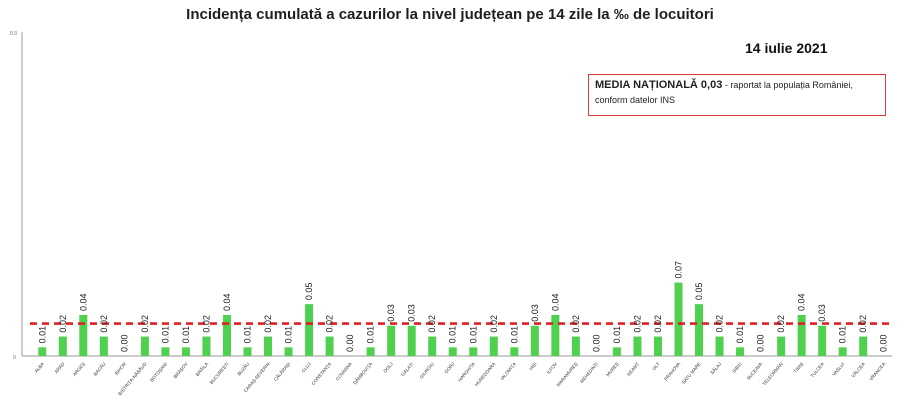 The height and width of the screenshot is (408, 900). Describe the element at coordinates (485, 374) in the screenshot. I see `category-label-23: HUNEDOARA` at that location.